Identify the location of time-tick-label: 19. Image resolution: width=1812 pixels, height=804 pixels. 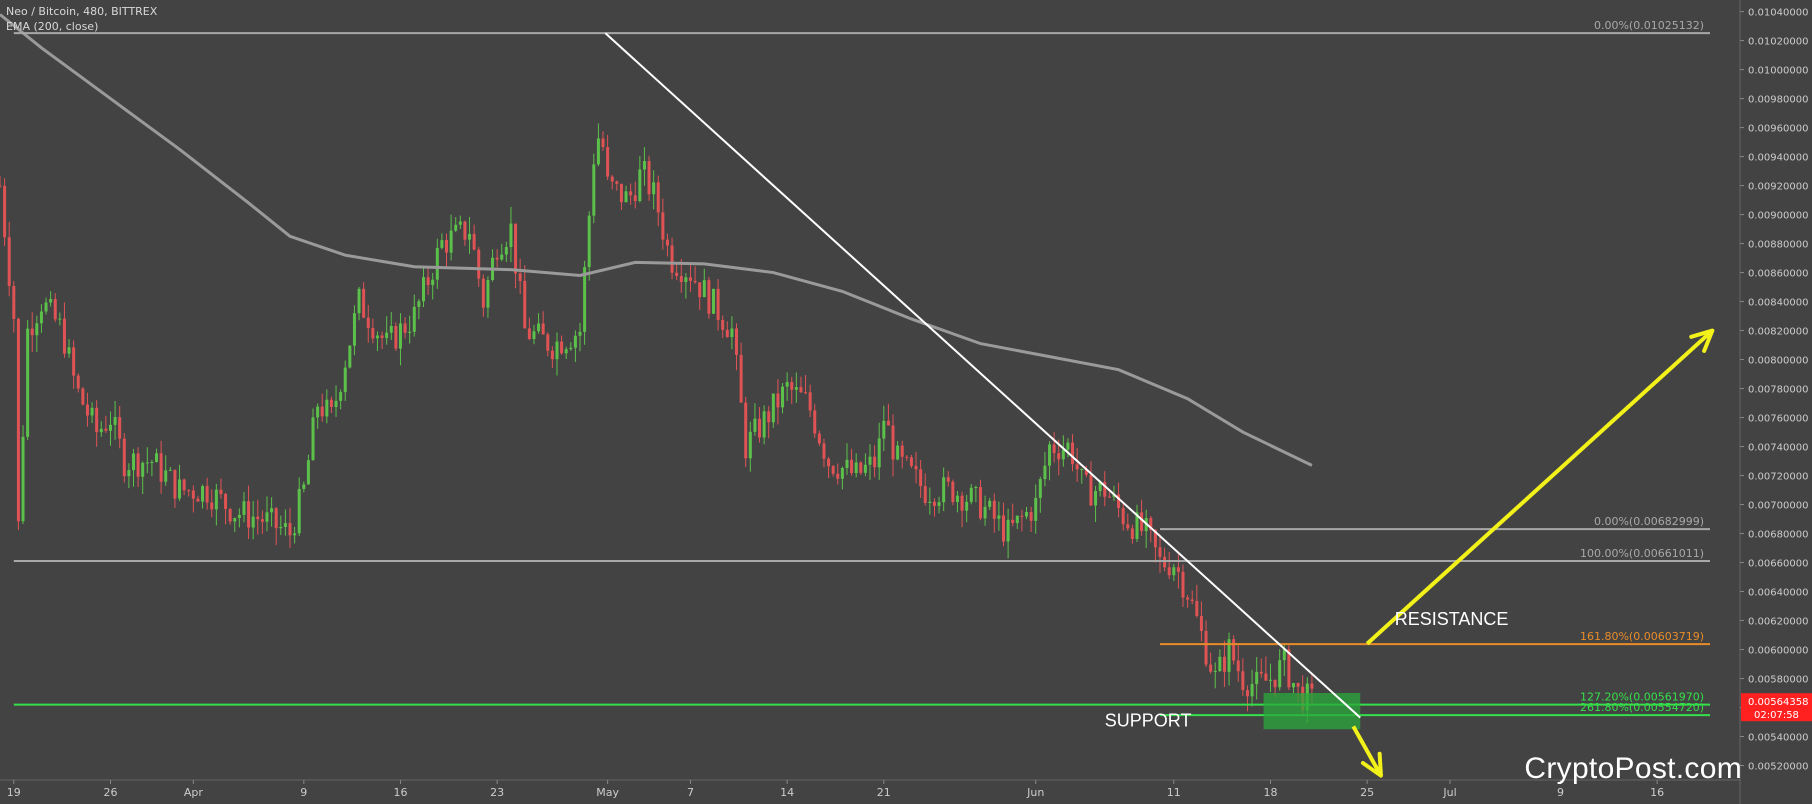
(14, 792).